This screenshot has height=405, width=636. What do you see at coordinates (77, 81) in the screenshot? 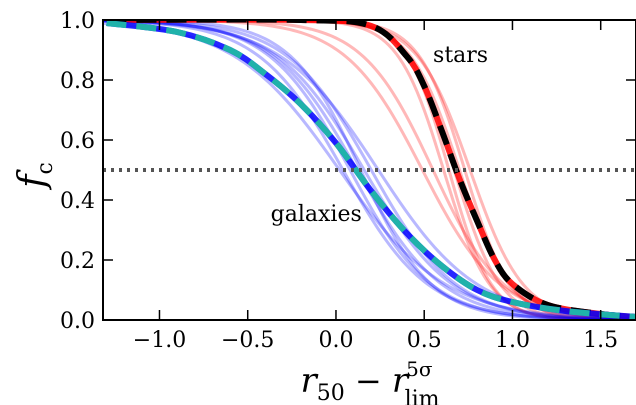
I see `y-tick-label: 0.8` at bounding box center [77, 81].